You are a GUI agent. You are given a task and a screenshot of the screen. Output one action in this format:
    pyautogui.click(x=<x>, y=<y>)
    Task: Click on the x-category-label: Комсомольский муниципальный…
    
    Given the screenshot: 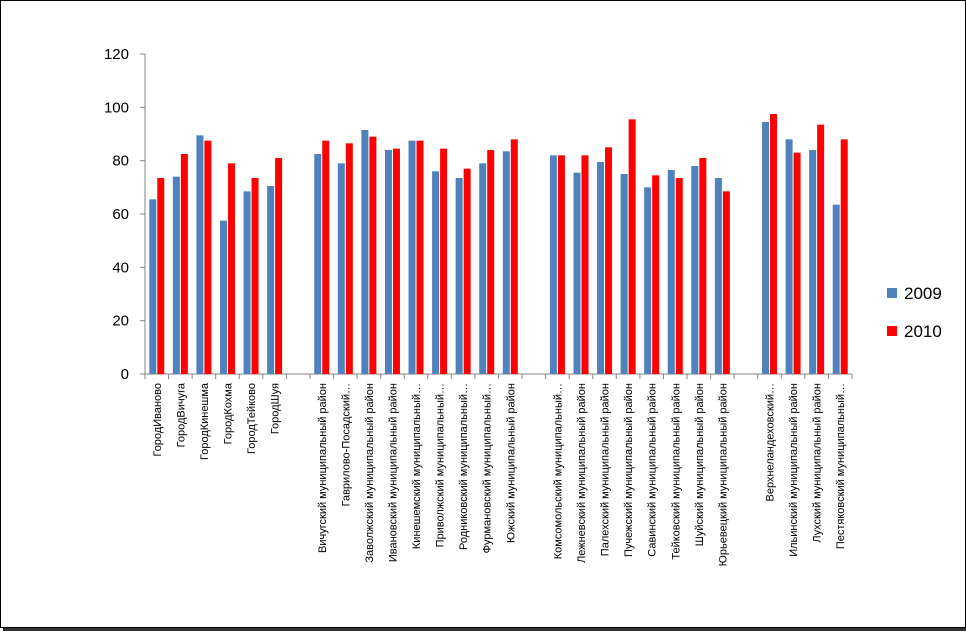 What is the action you would take?
    pyautogui.click(x=558, y=471)
    